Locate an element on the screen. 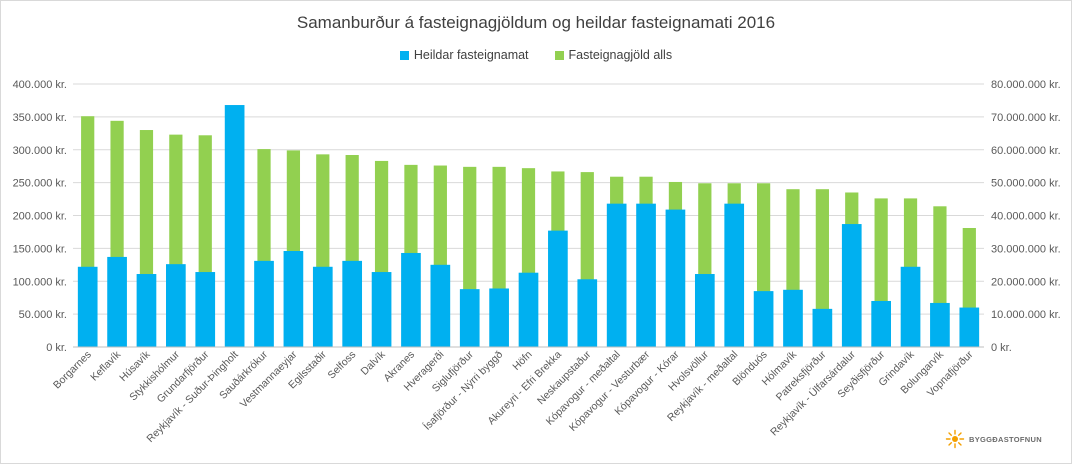  byggdastofnun-logo: BYGGÐASTOFNUN is located at coordinates (993, 439).